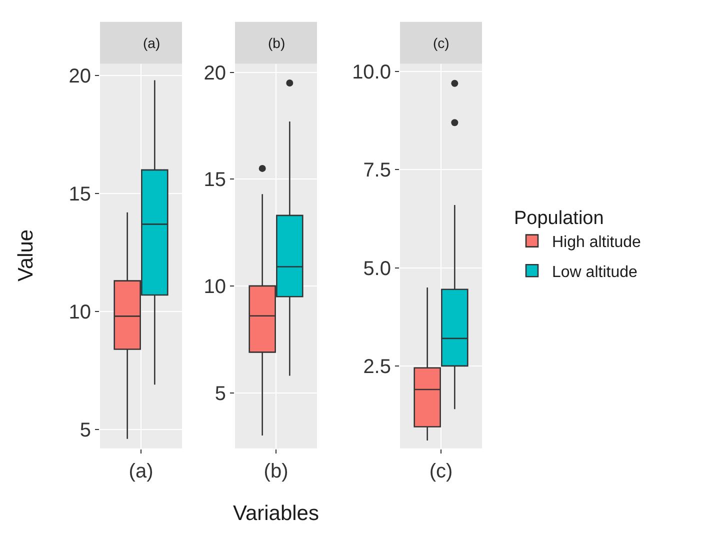 This screenshot has height=535, width=708. What do you see at coordinates (441, 43) in the screenshot?
I see `chart-title: (c)` at bounding box center [441, 43].